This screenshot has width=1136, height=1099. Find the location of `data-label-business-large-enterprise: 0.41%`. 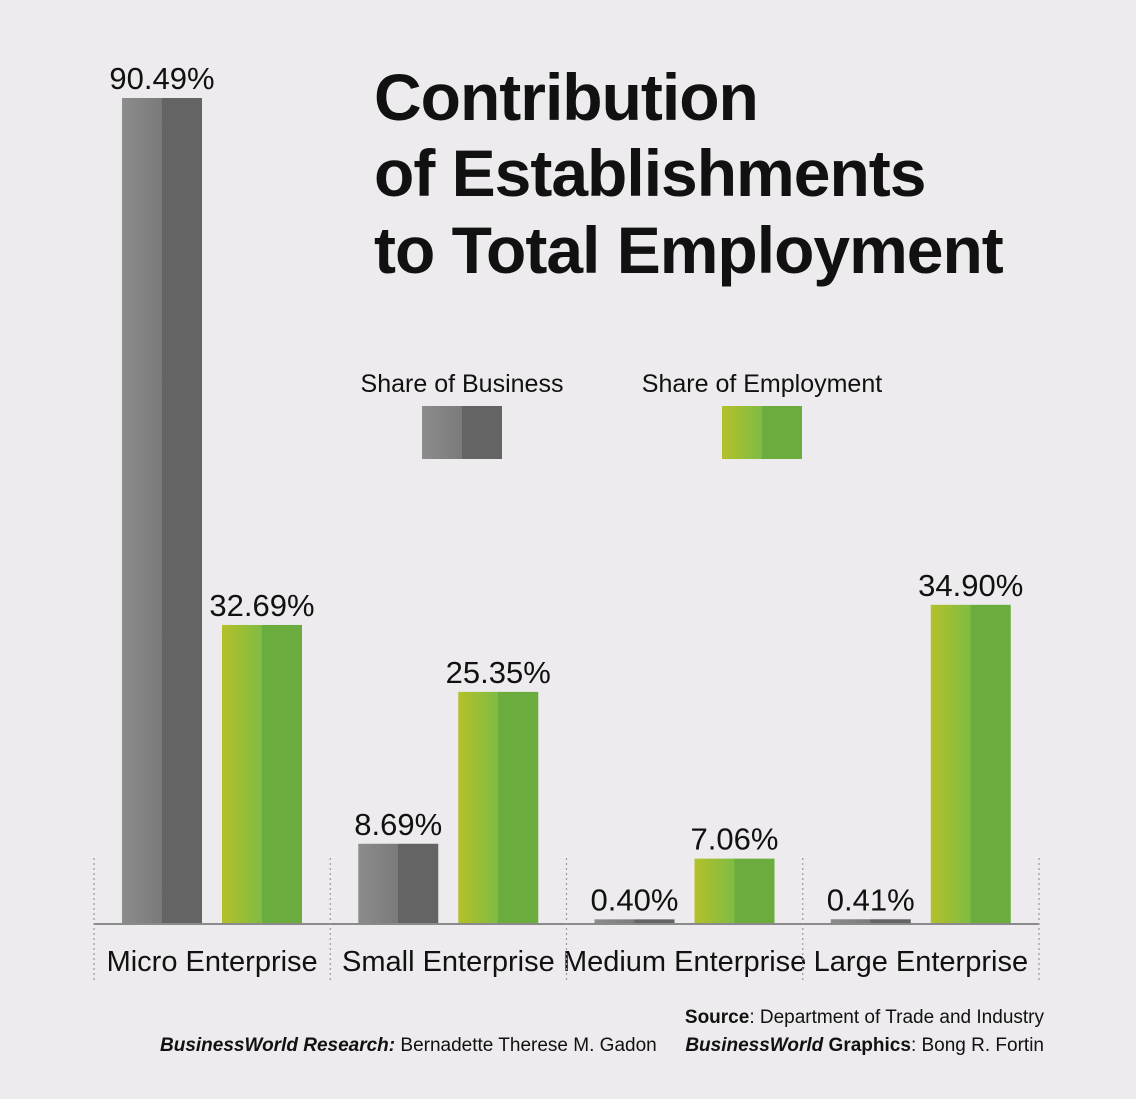

data-label-business-large-enterprise: 0.41% is located at coordinates (871, 899).